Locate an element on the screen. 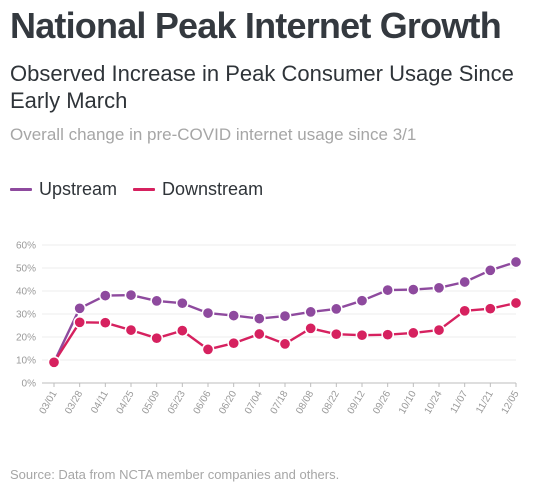 This screenshot has width=540, height=500. x-tick-label: 04/25 is located at coordinates (126, 403).